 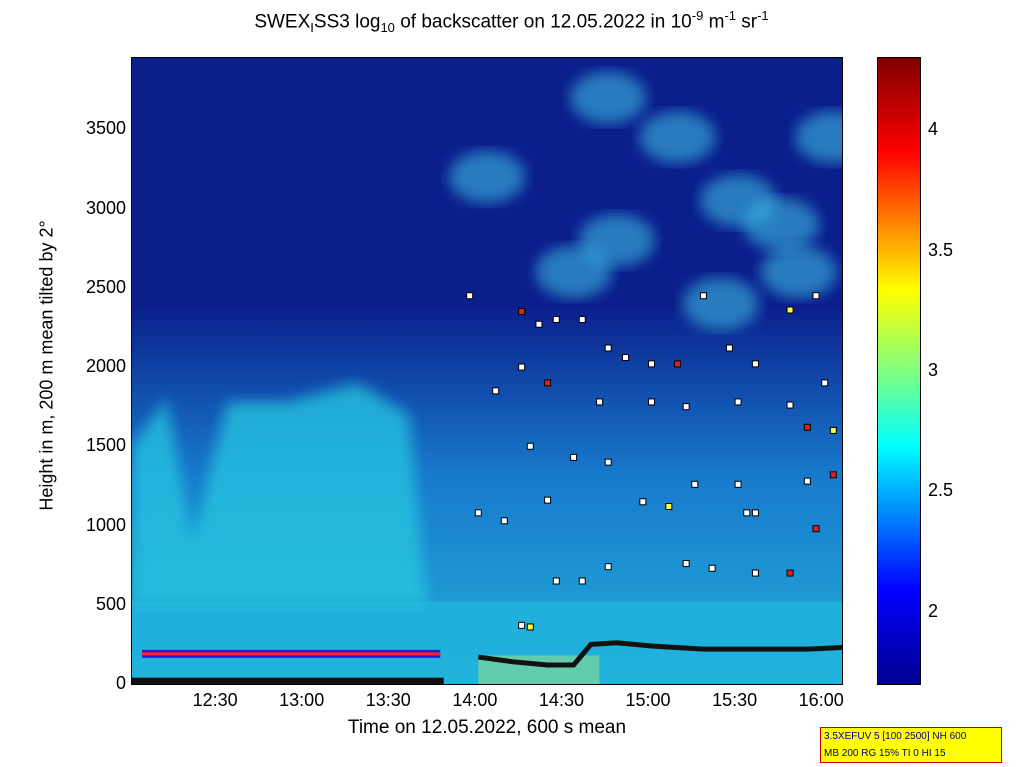 I want to click on infobox-line-1: 3.5XEFUV 5 [100 2500] NH 600, so click(x=895, y=736).